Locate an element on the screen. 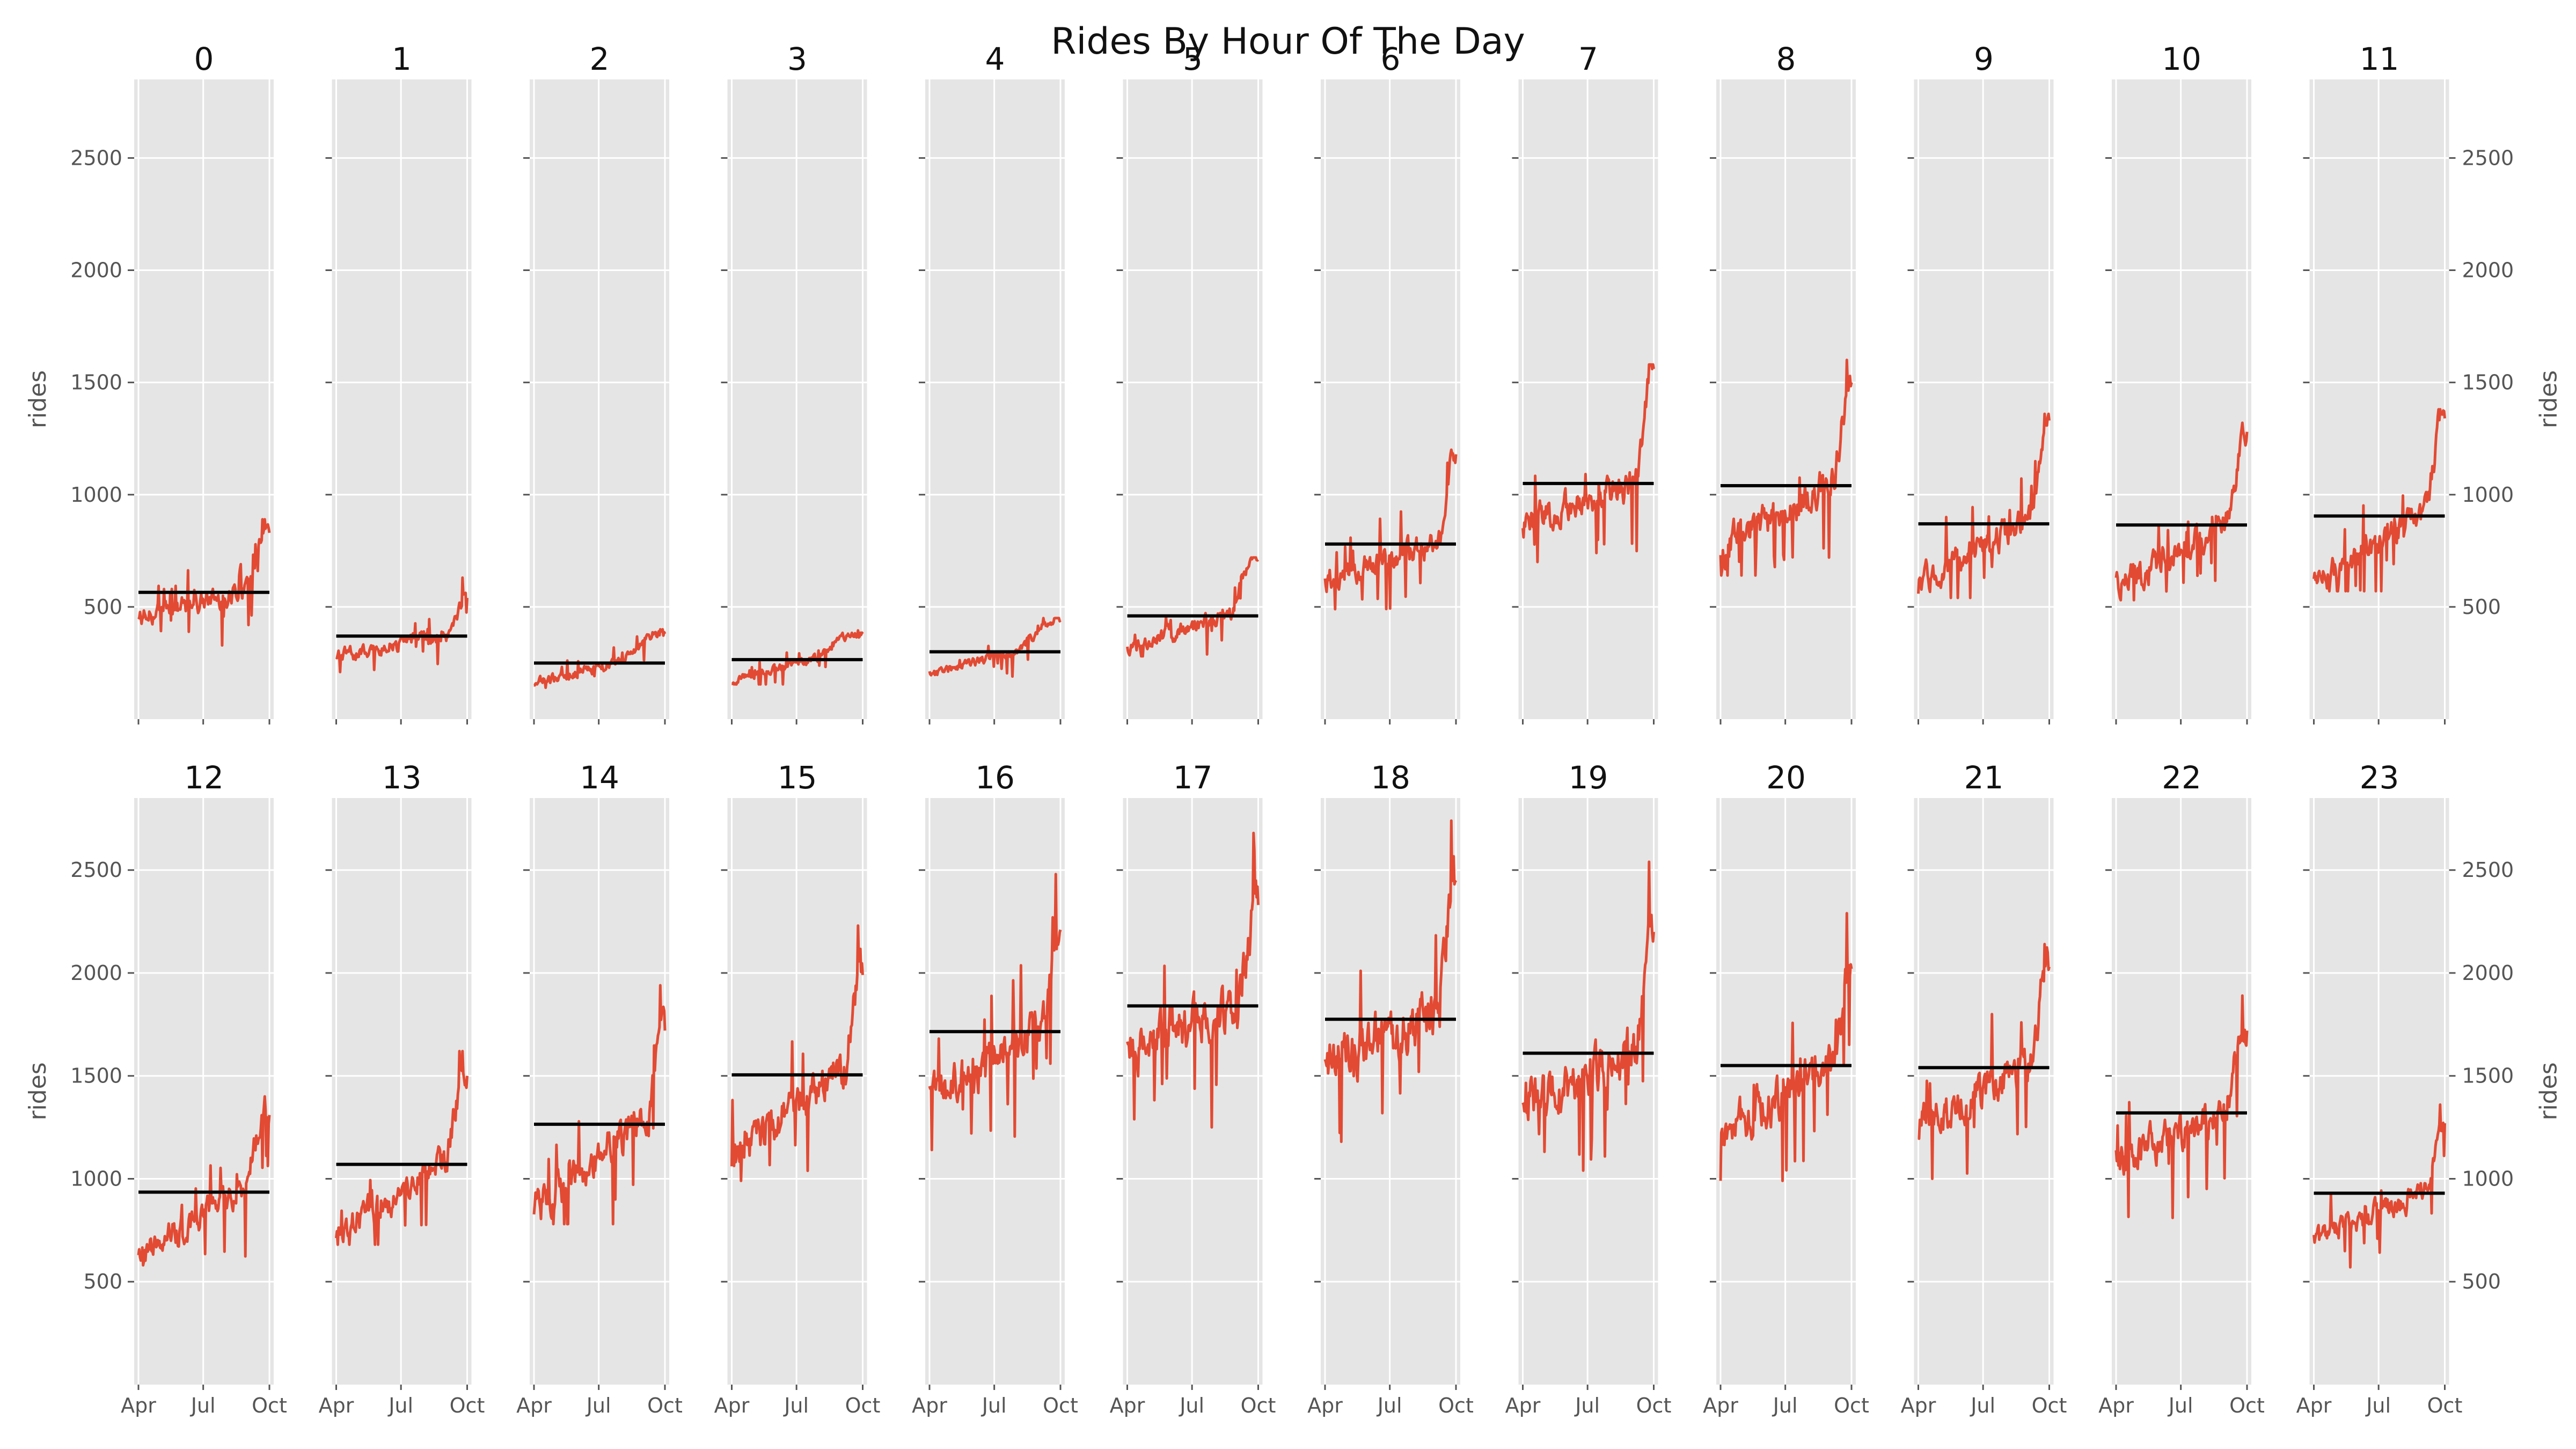  panel-hour-15: Apr Jul Oct 15 is located at coordinates (797, 1088).